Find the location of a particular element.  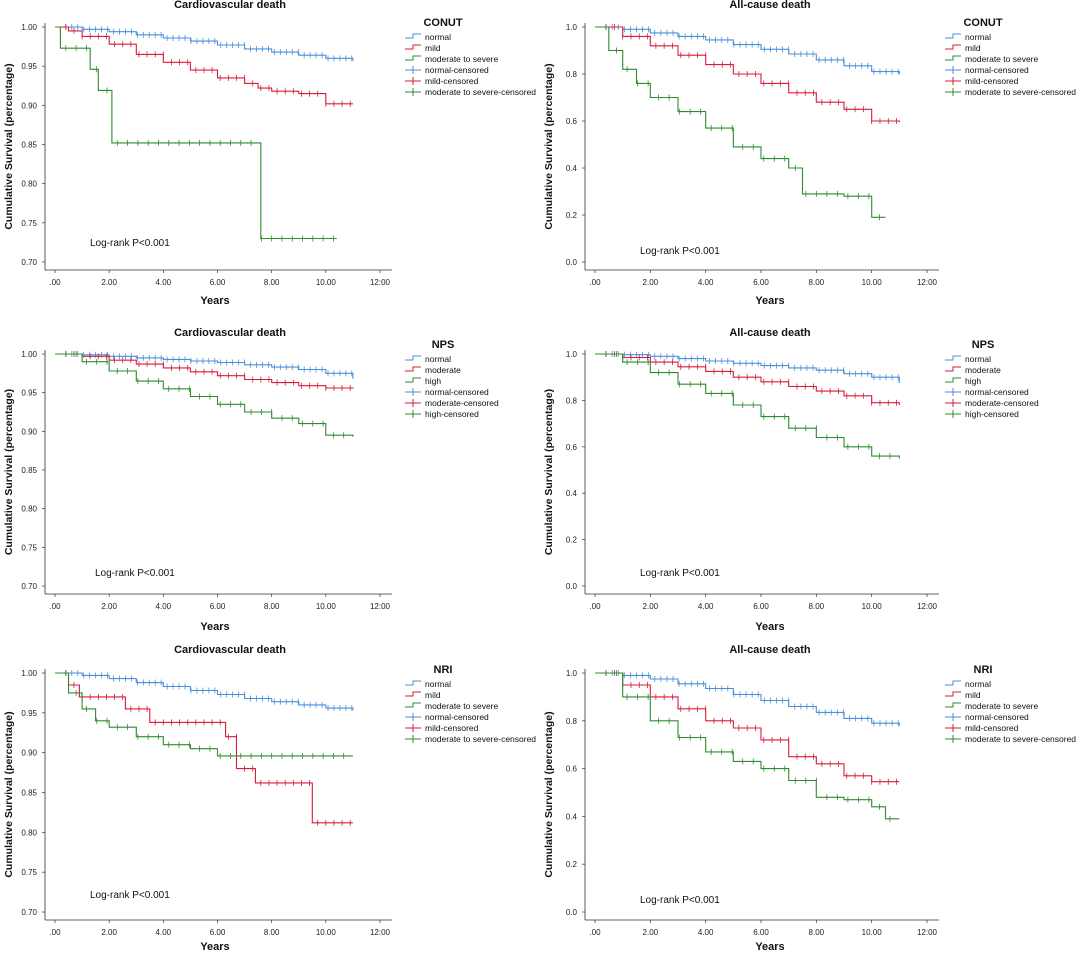

y-tick-label: 0.4 is located at coordinates (572, 168).